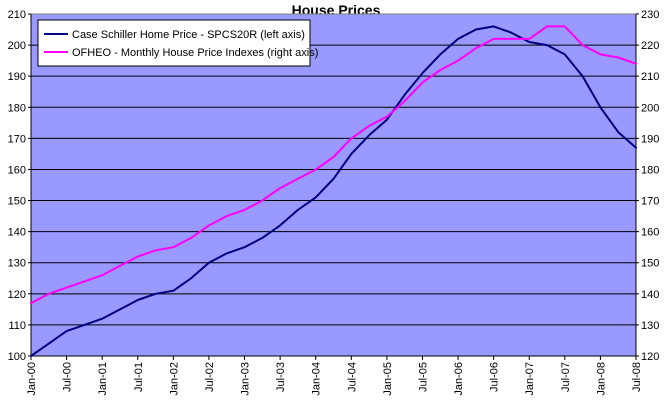  What do you see at coordinates (281, 377) in the screenshot?
I see `x-tick-label: Jul-03` at bounding box center [281, 377].